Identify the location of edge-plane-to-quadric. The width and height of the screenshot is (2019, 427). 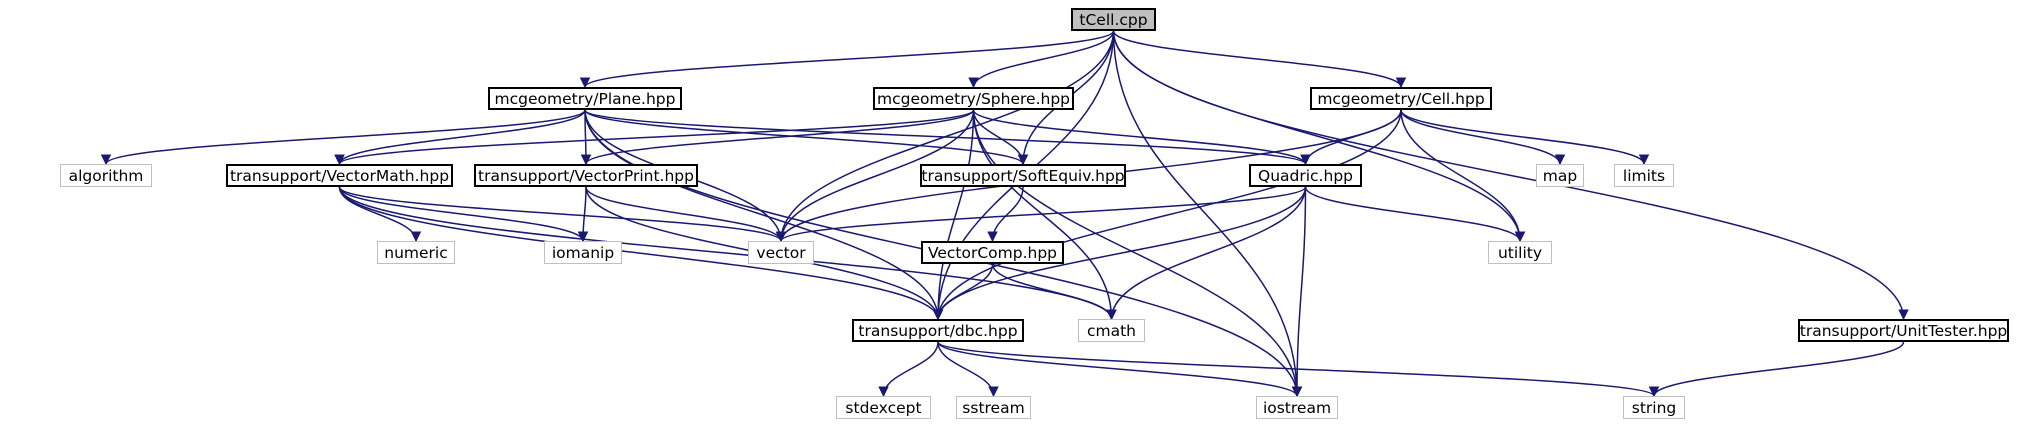
(947, 137).